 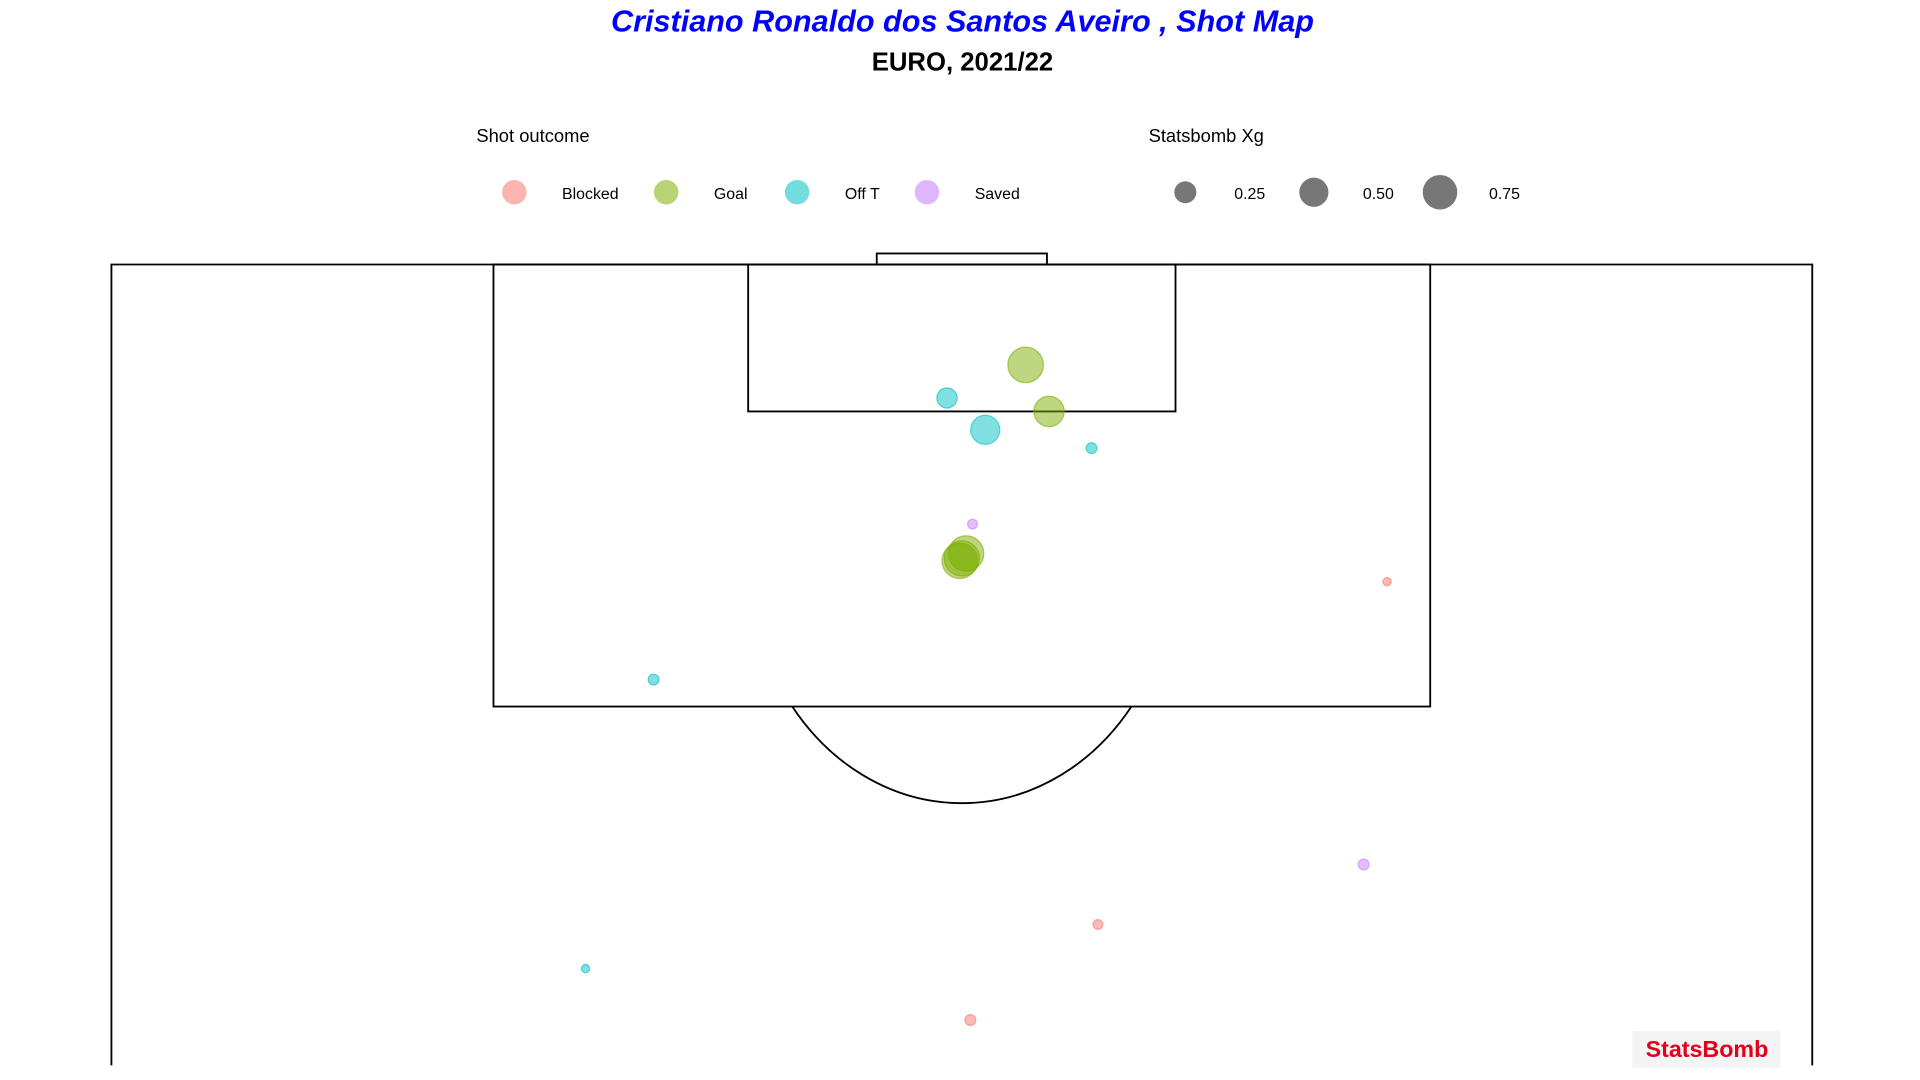 What do you see at coordinates (962, 62) in the screenshot?
I see `chart-subtitle: EURO, 2021/22` at bounding box center [962, 62].